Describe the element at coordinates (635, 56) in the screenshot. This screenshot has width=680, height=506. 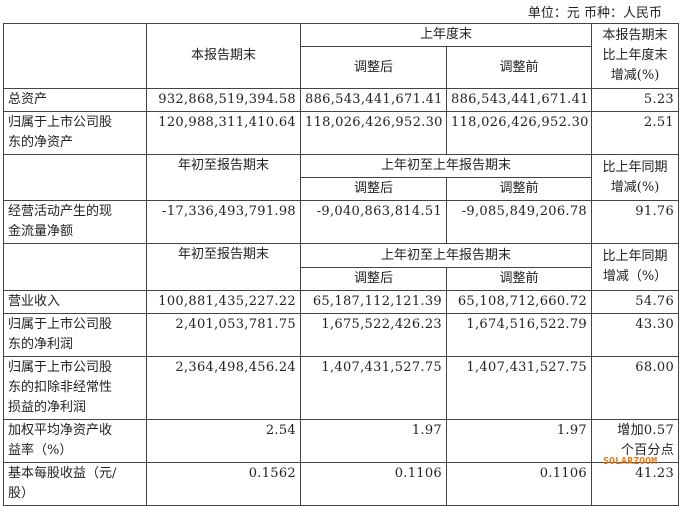
I see `header-change-pct: 本报告期末 比上年度末 增减(%)` at that location.